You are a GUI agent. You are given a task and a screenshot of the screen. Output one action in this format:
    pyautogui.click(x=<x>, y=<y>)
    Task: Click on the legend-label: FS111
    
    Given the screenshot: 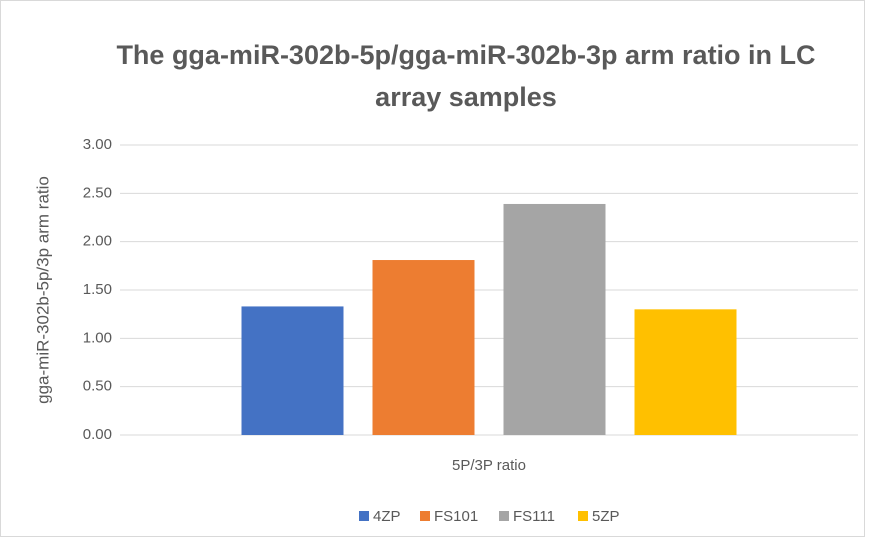 What is the action you would take?
    pyautogui.click(x=534, y=516)
    